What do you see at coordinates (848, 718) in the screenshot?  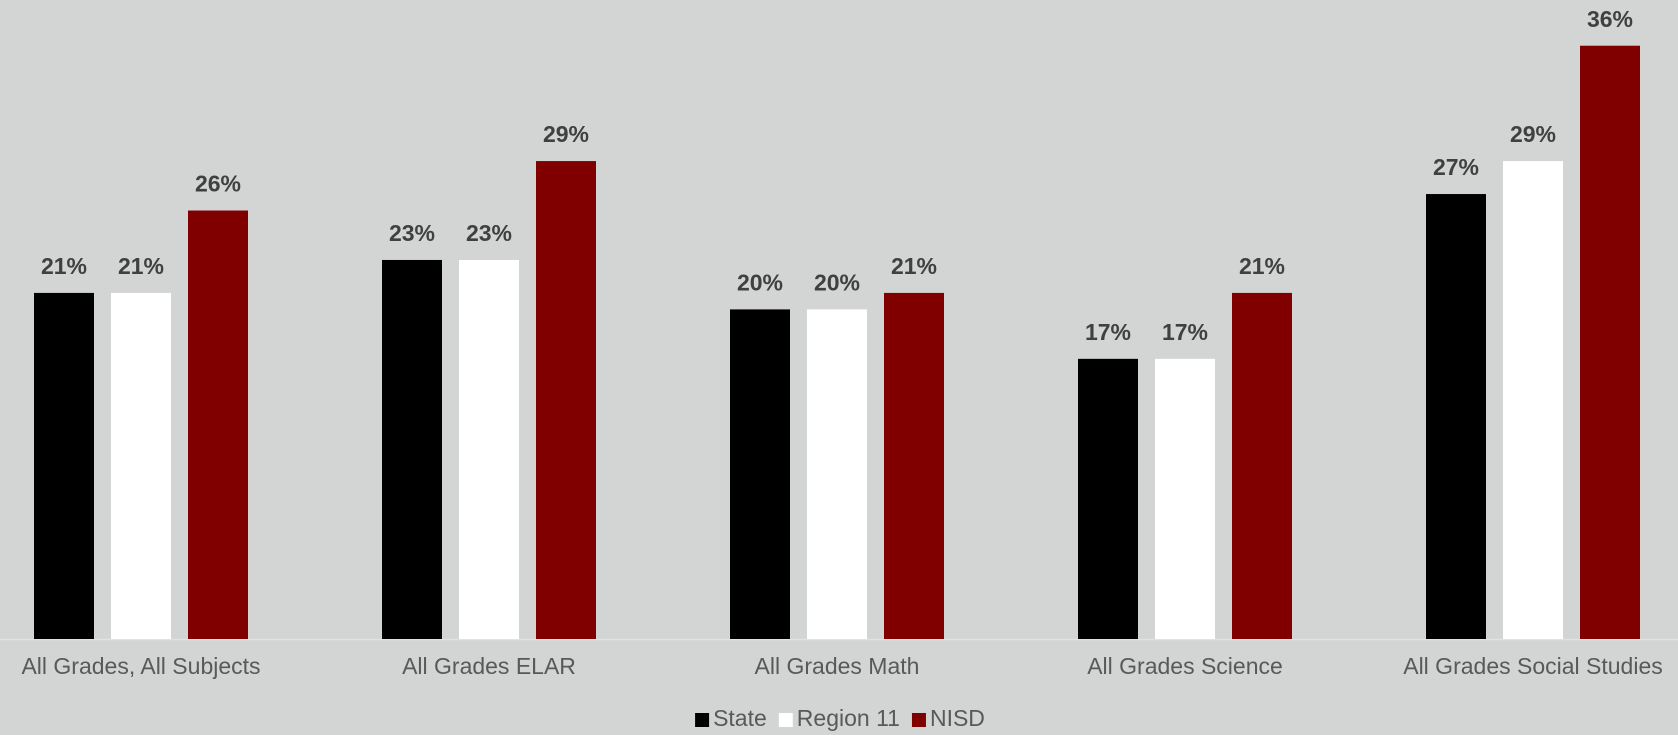 I see `legend-label: Region 11` at bounding box center [848, 718].